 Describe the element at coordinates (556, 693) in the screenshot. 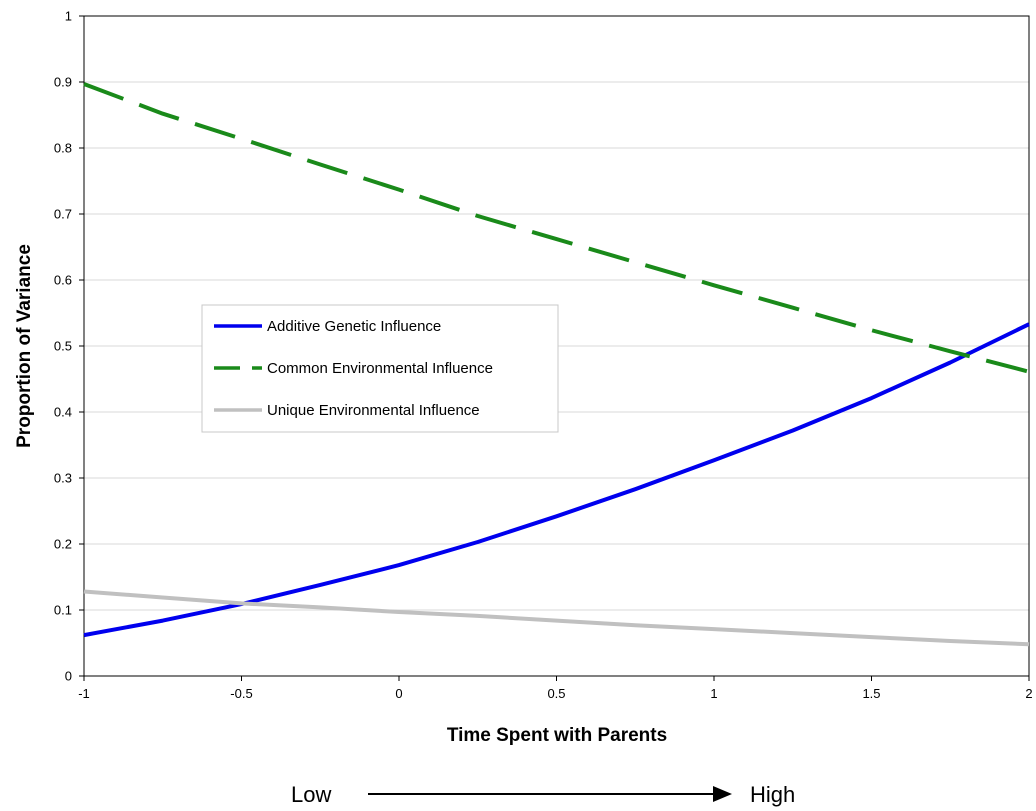

I see `x-tick-label: 0.5` at that location.